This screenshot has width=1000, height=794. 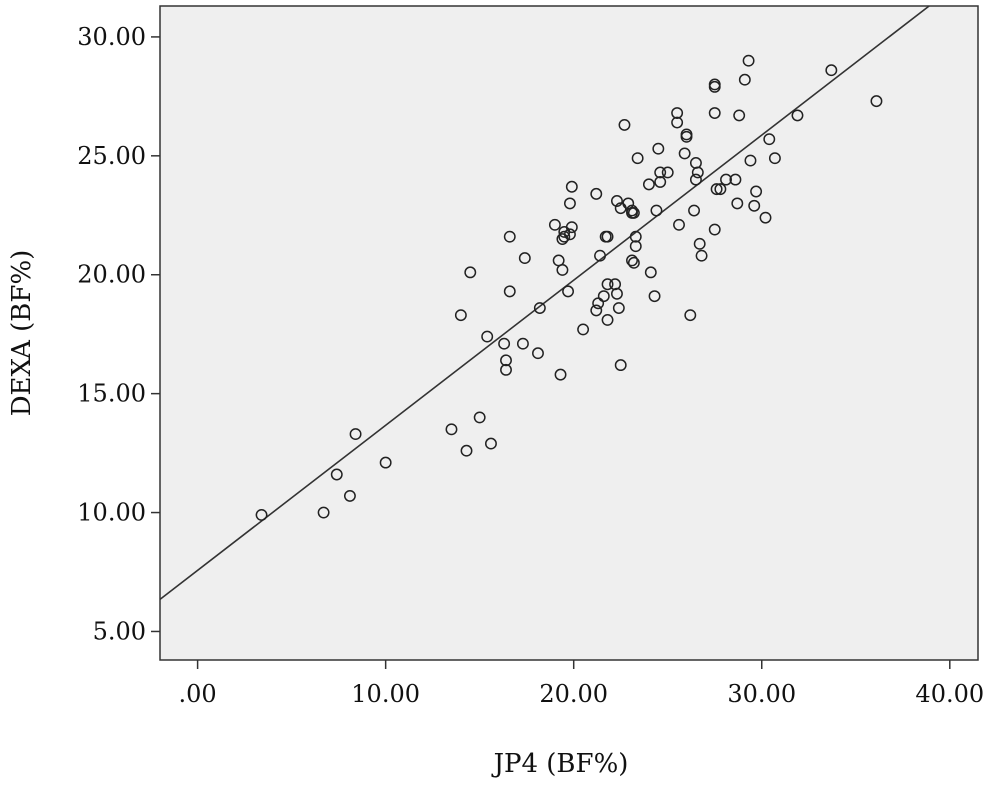 What do you see at coordinates (949, 694) in the screenshot?
I see `x-tick-label: 40.00` at bounding box center [949, 694].